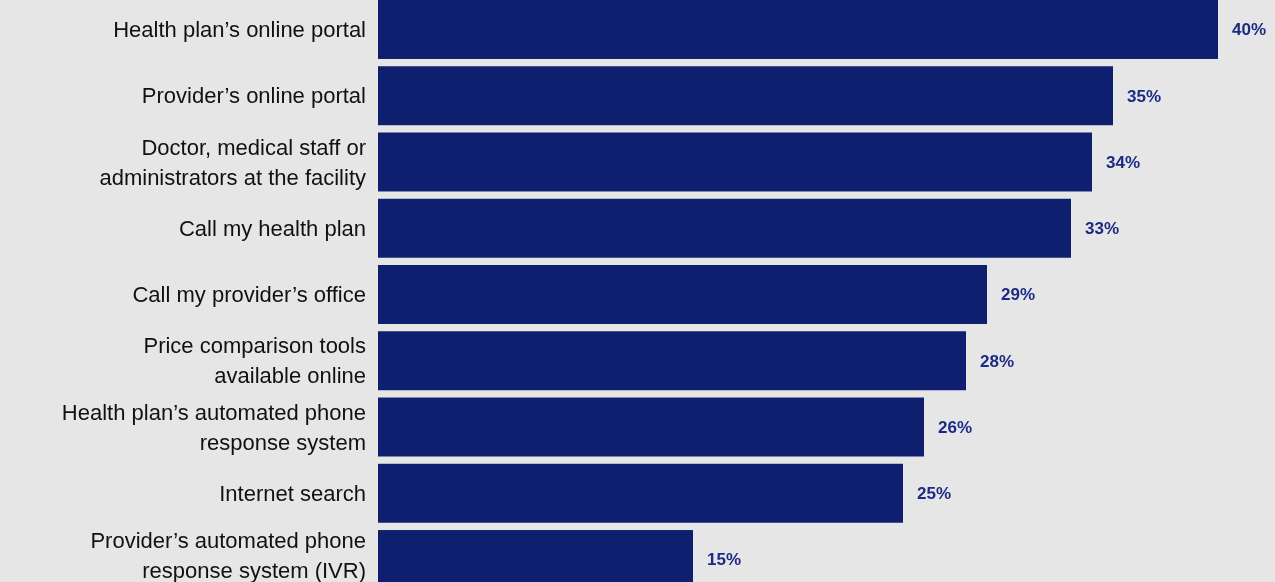 The image size is (1275, 582). Describe the element at coordinates (249, 295) in the screenshot. I see `y-tick-label: Call my provider’s office` at that location.